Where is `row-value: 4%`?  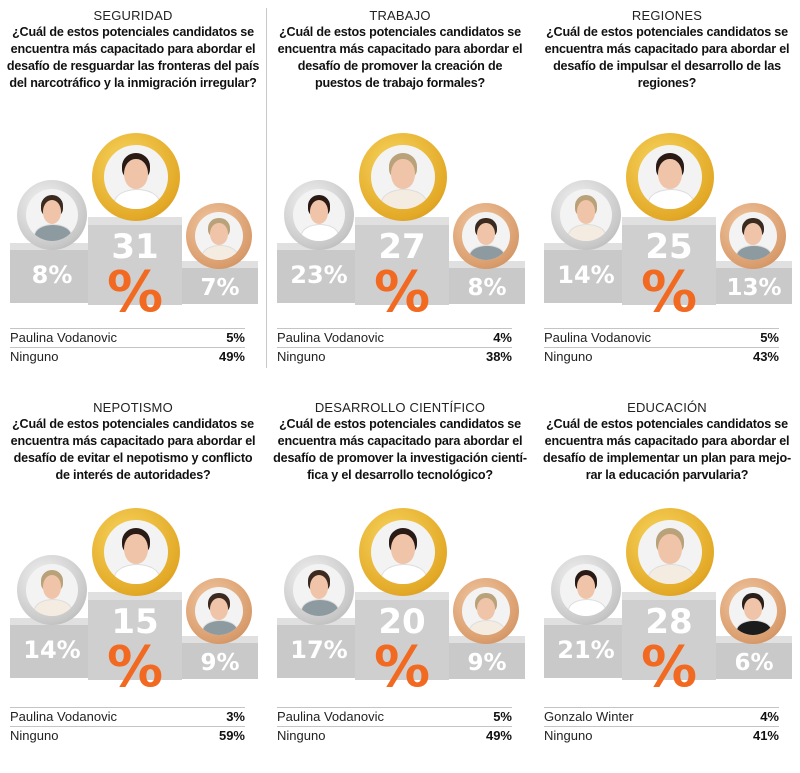 row-value: 4% is located at coordinates (769, 716).